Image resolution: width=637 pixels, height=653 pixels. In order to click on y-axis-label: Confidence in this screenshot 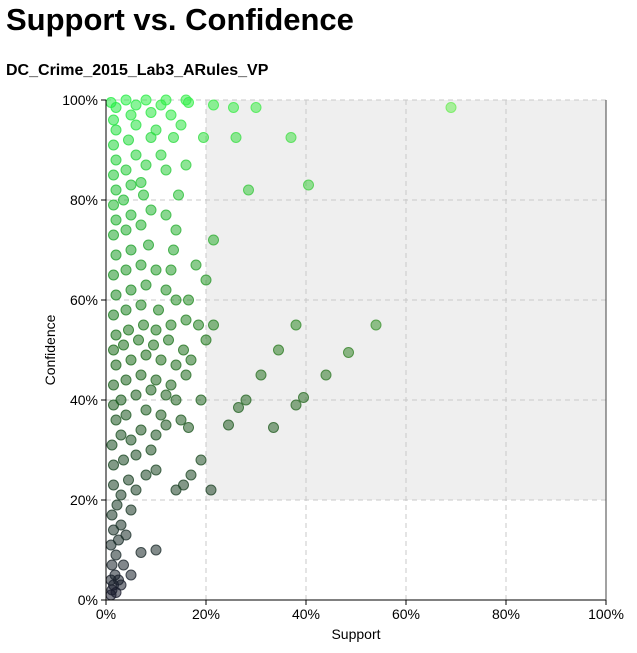, I will do `click(50, 349)`.